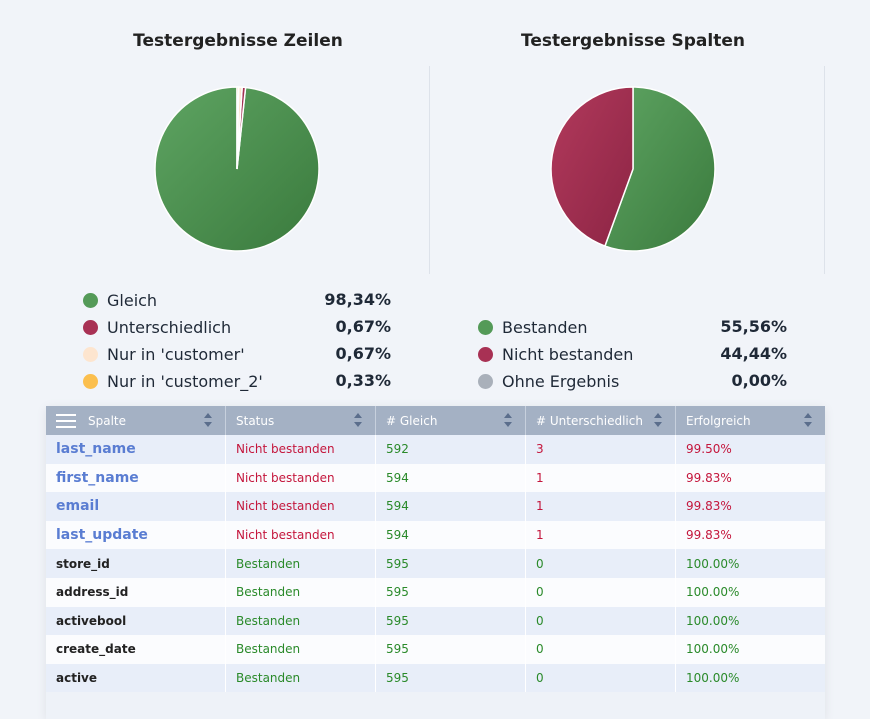 The image size is (870, 719). What do you see at coordinates (136, 563) in the screenshot?
I see `column-name-cell: store_id` at bounding box center [136, 563].